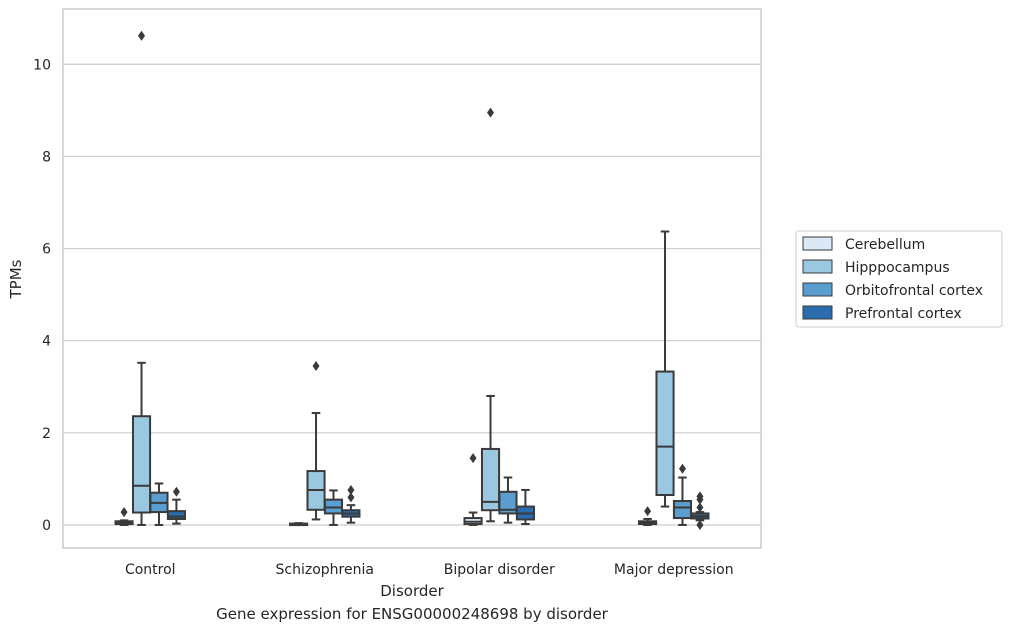 Image resolution: width=1013 pixels, height=634 pixels. Describe the element at coordinates (46, 157) in the screenshot. I see `y-tick-label: 8` at that location.